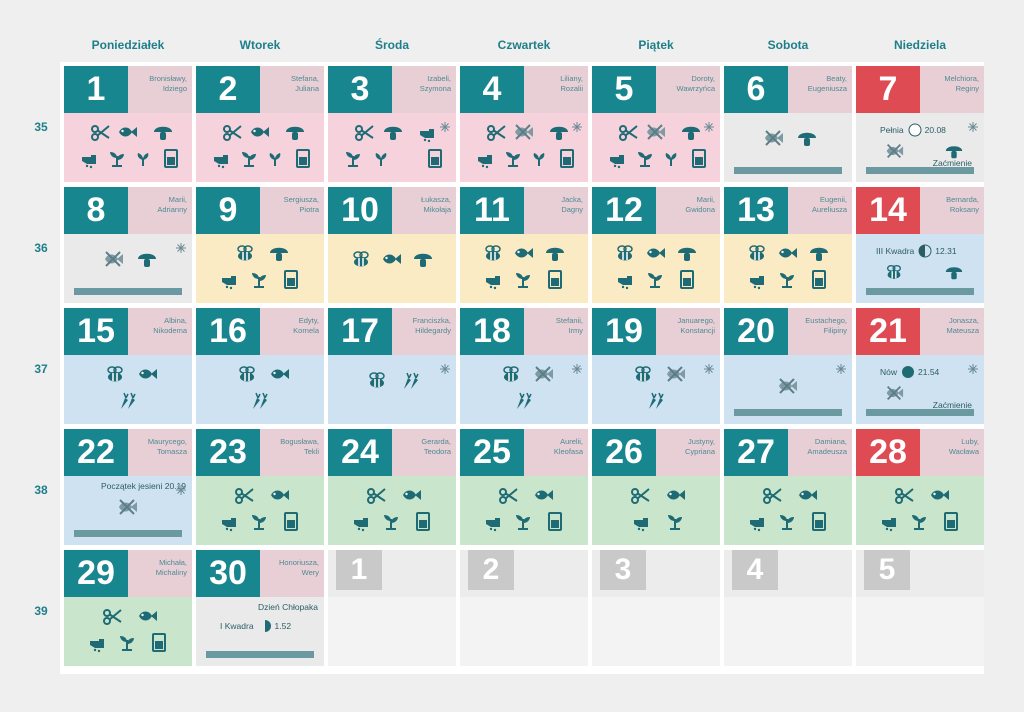  I want to click on day-cell: 11 Jacka, Dagny, so click(524, 245).